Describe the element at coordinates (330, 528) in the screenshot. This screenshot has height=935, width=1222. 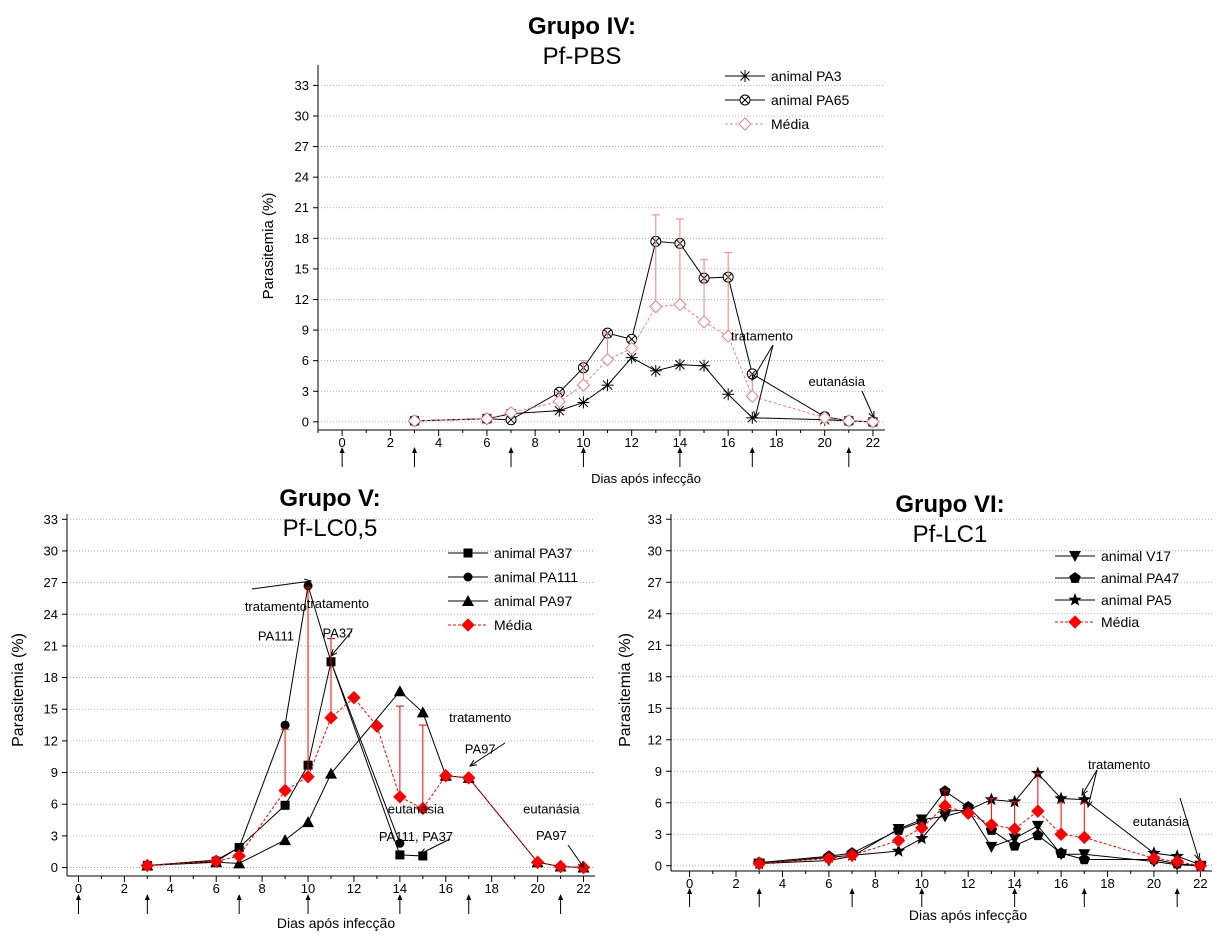
I see `chart-subtitle: Pf-LC0,5` at that location.